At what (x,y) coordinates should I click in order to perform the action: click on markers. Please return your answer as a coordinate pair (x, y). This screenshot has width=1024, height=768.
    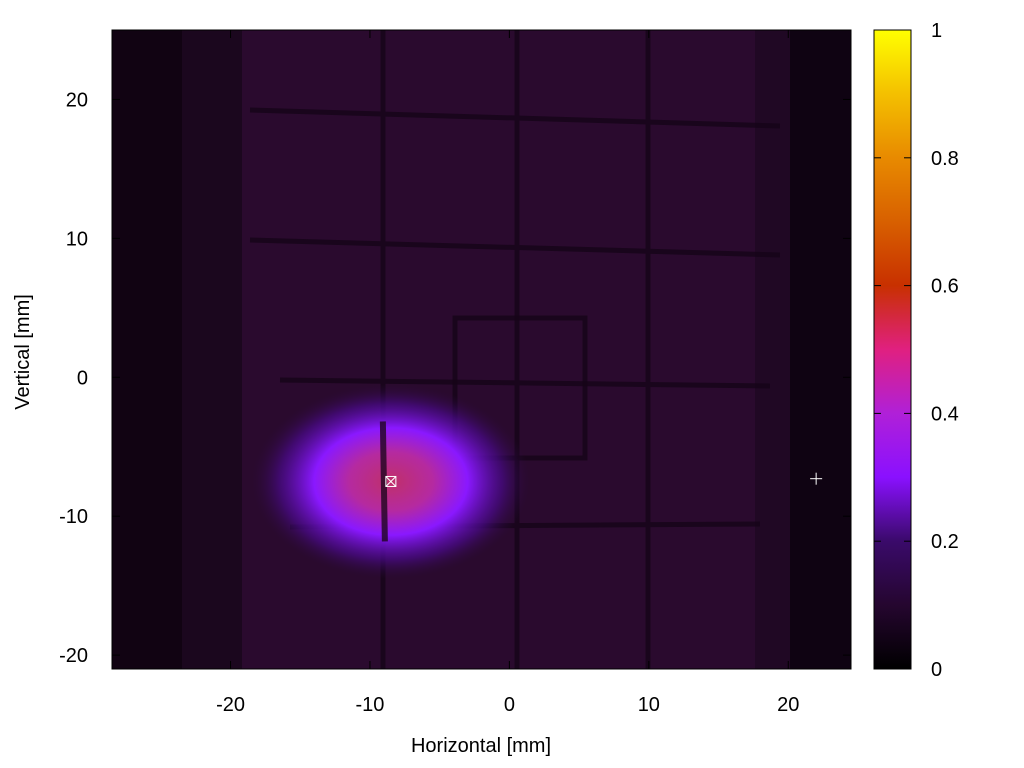
    Looking at the image, I should click on (604, 479).